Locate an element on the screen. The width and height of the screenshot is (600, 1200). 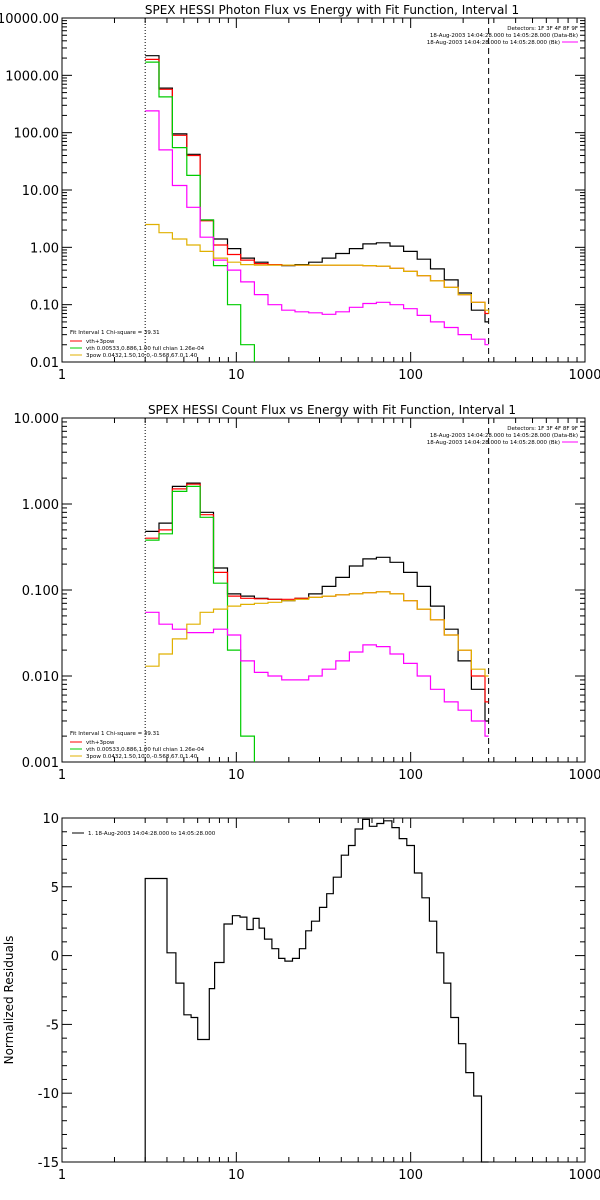
y-tick-label: 0.010 is located at coordinates (40, 677).